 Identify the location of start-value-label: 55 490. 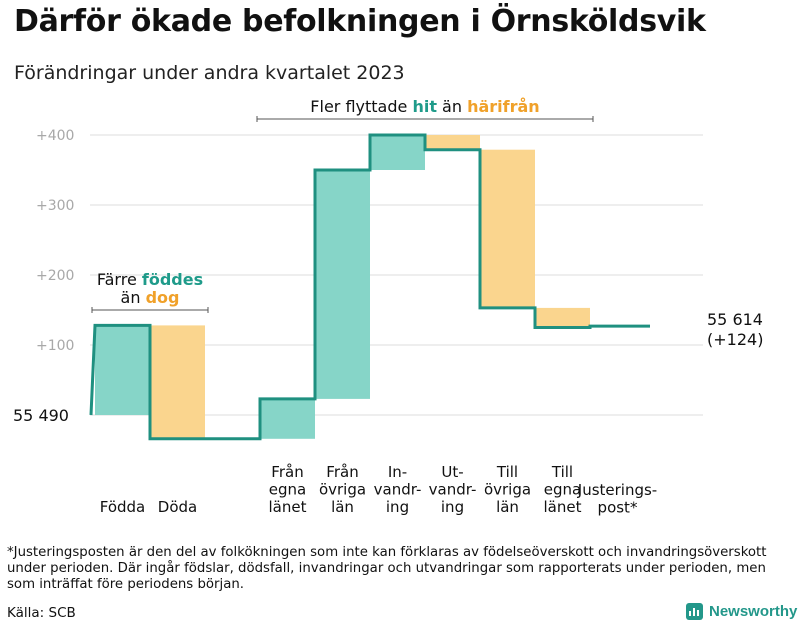
(41, 415).